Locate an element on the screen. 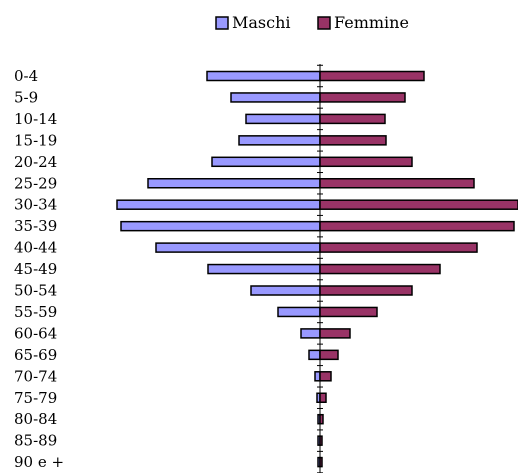 The height and width of the screenshot is (473, 518). y-tick-label-45-49: 45-49 is located at coordinates (35, 269).